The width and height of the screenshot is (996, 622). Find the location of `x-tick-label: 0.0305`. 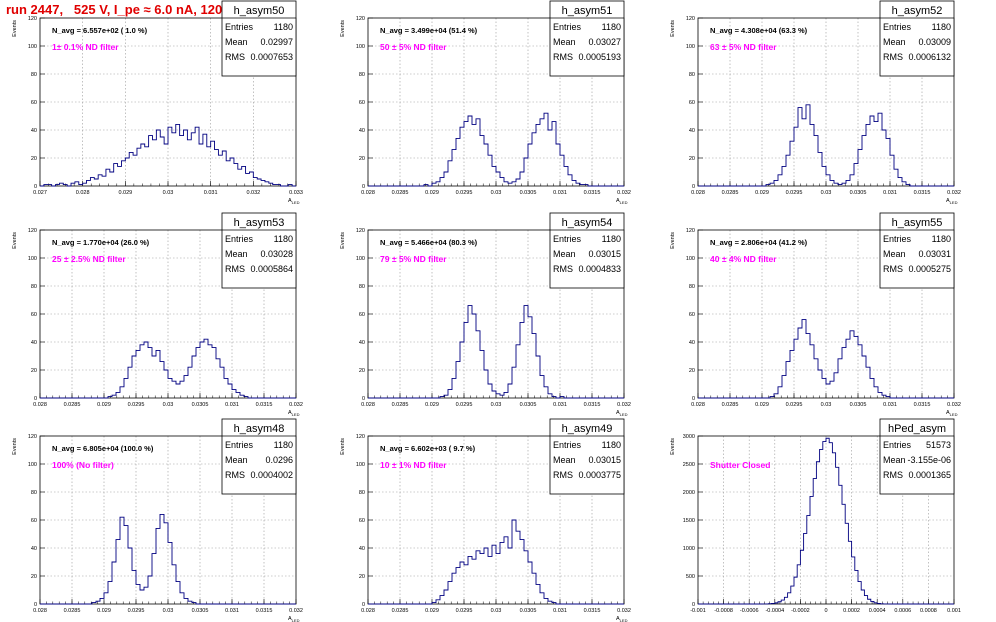

x-tick-label: 0.0305 is located at coordinates (200, 405).